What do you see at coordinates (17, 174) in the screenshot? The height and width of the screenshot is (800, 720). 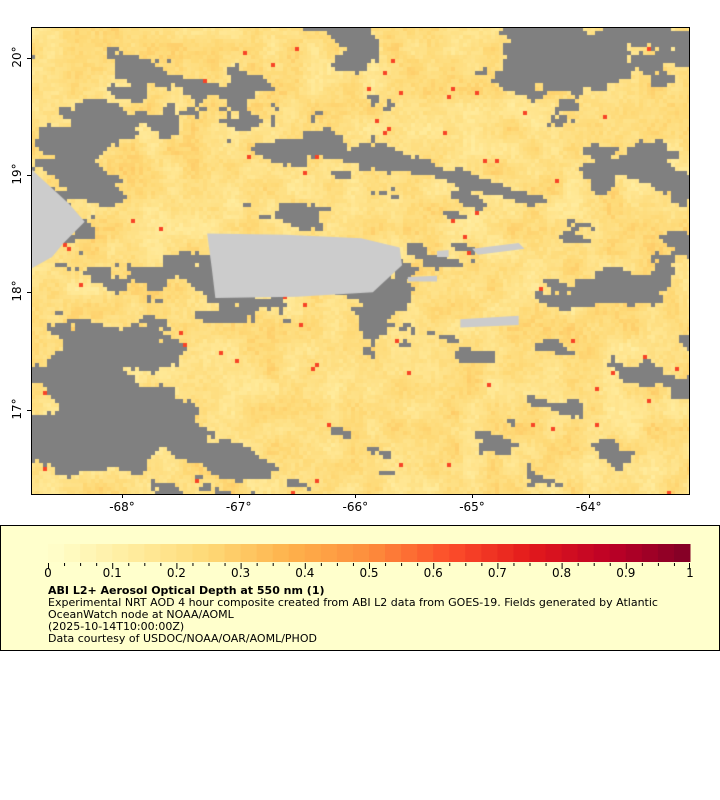 I see `lat-tick-label: 19°` at bounding box center [17, 174].